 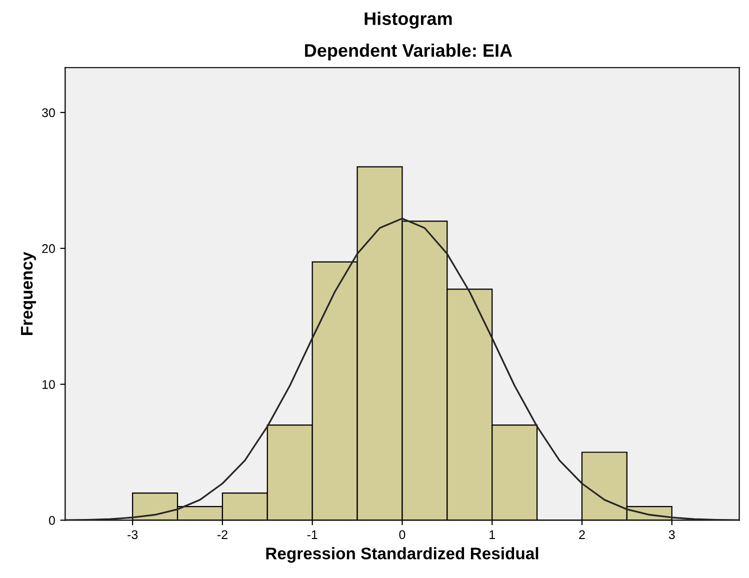 I want to click on x-tick-label: 2, so click(x=582, y=534).